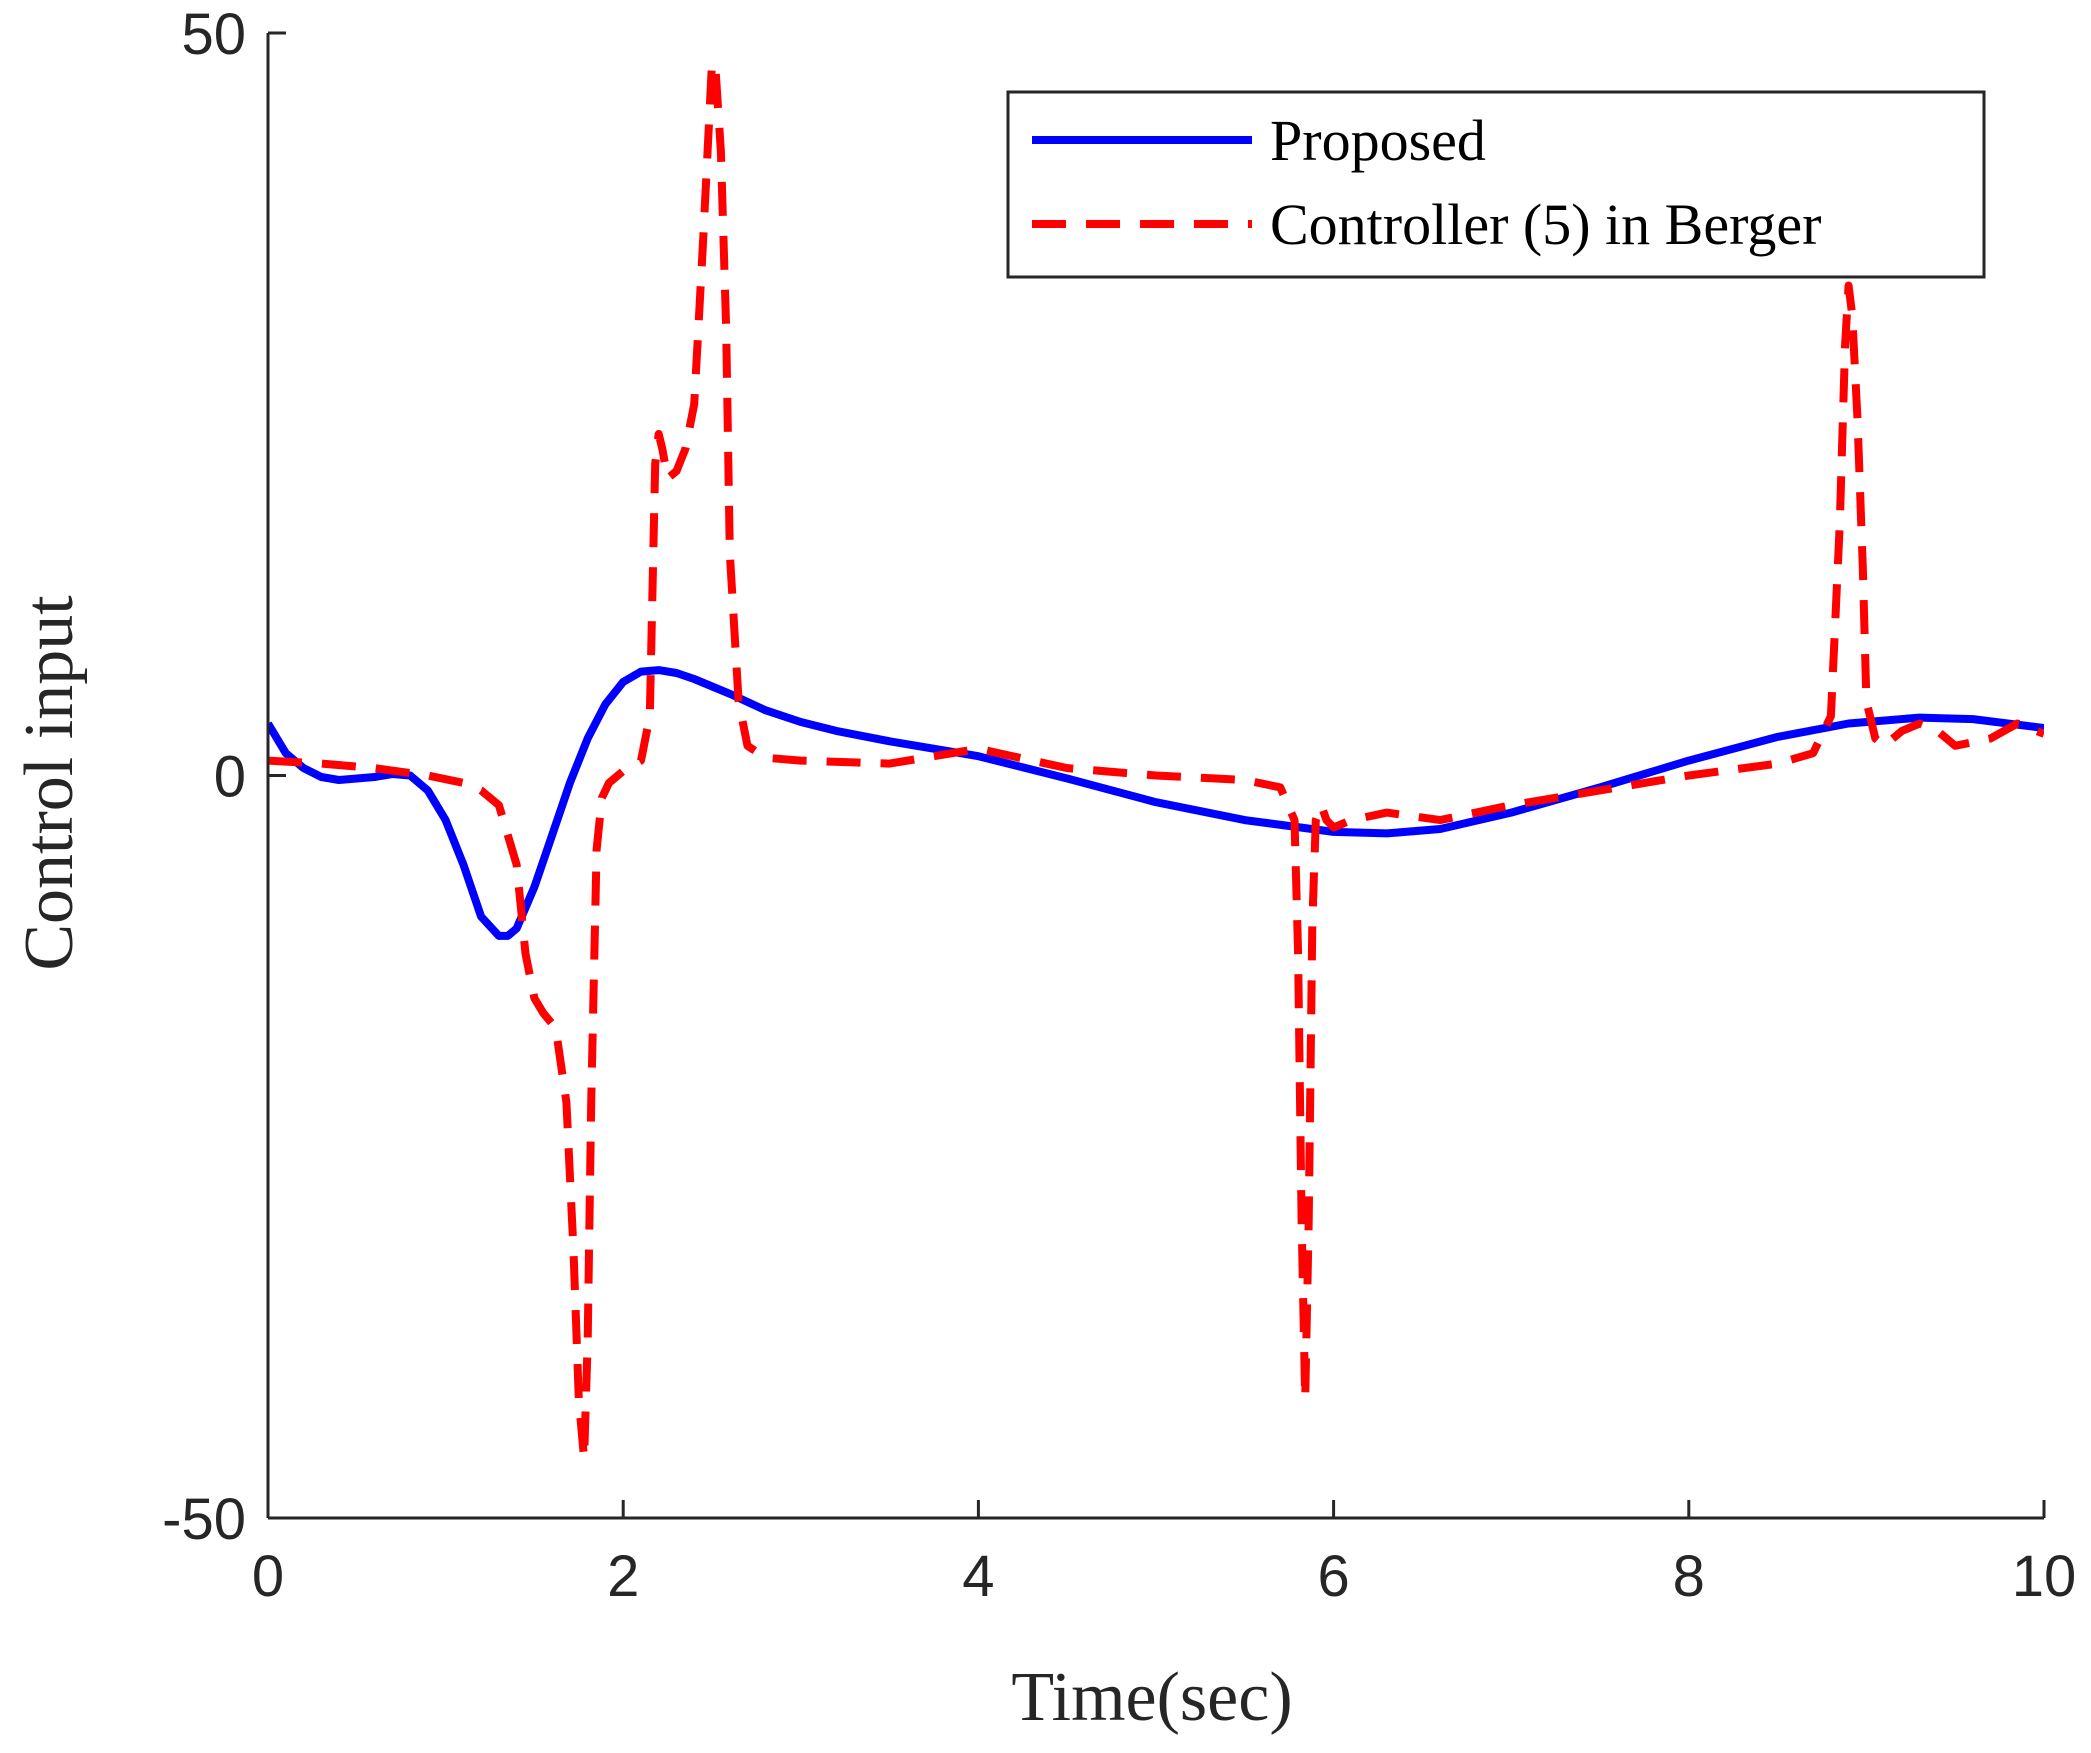  What do you see at coordinates (268, 1576) in the screenshot?
I see `x-tick-label: 0` at bounding box center [268, 1576].